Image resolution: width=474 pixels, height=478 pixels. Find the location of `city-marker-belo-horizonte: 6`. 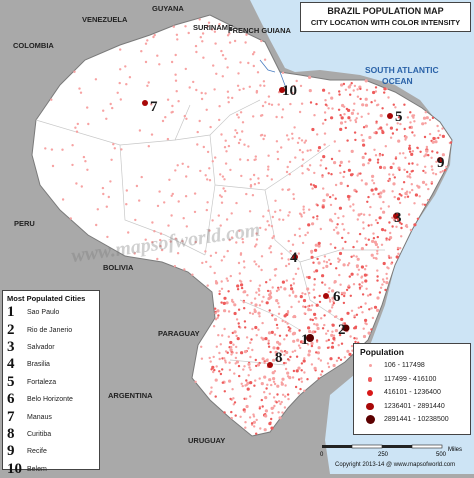

city-marker-belo-horizonte: 6 is located at coordinates (337, 297).